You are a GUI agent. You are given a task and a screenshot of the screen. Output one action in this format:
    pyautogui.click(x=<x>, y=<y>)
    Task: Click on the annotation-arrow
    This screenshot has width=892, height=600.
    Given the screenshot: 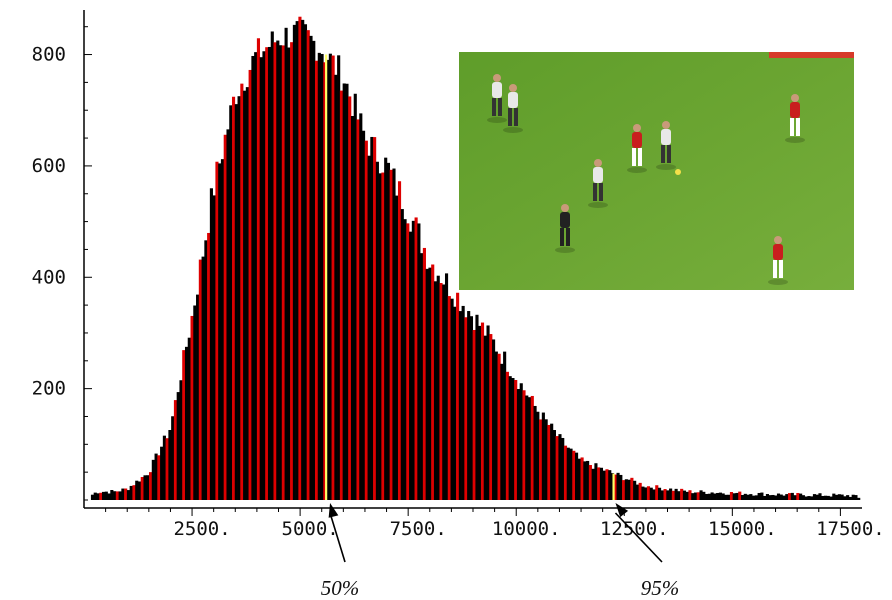 What is the action you would take?
    pyautogui.click(x=337, y=537)
    